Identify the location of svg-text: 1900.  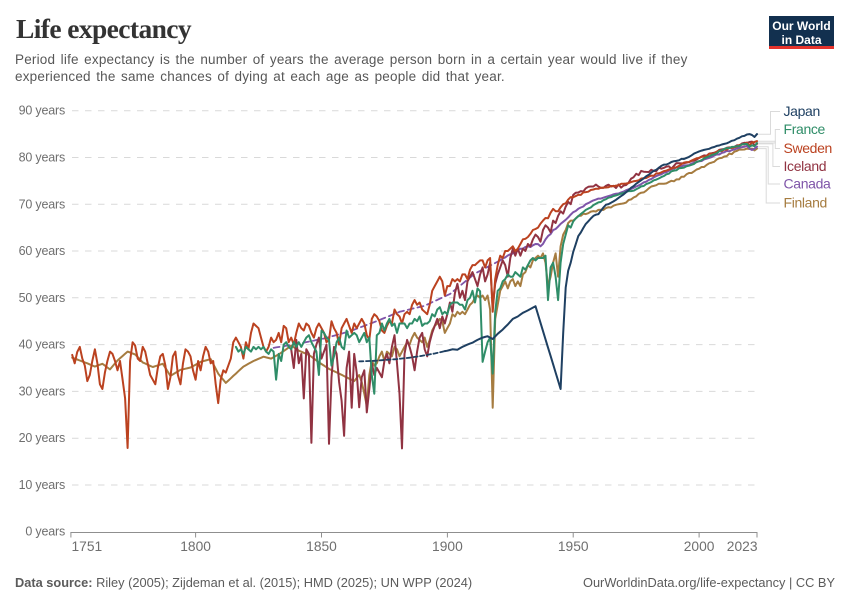
(447, 546).